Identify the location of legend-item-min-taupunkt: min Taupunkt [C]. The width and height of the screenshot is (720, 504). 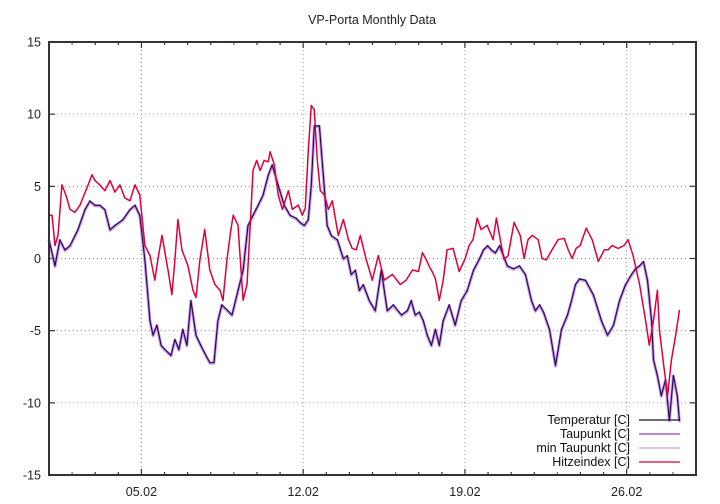
(608, 448).